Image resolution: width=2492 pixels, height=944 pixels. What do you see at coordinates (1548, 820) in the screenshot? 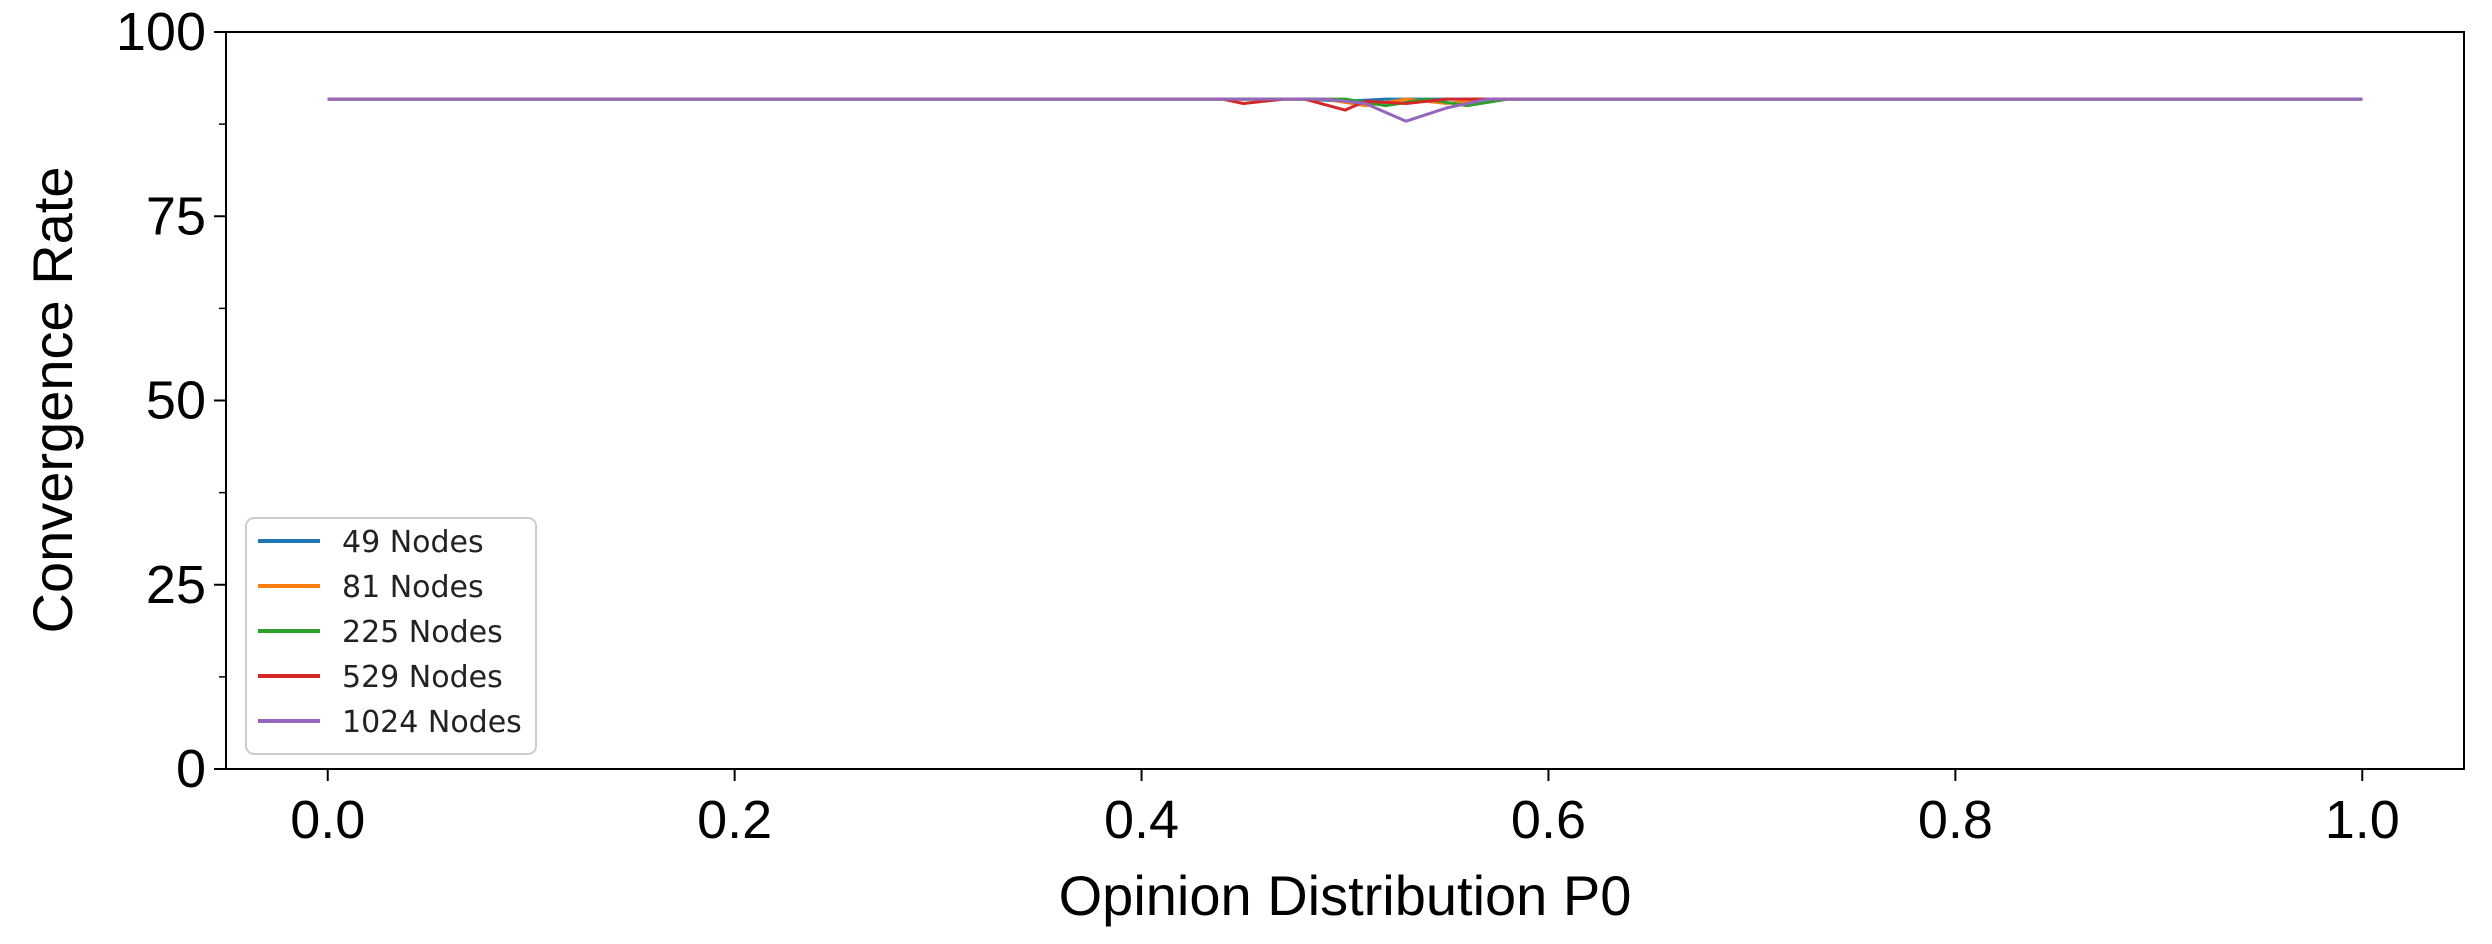
I see `x-tick-label: 0.6` at bounding box center [1548, 820].